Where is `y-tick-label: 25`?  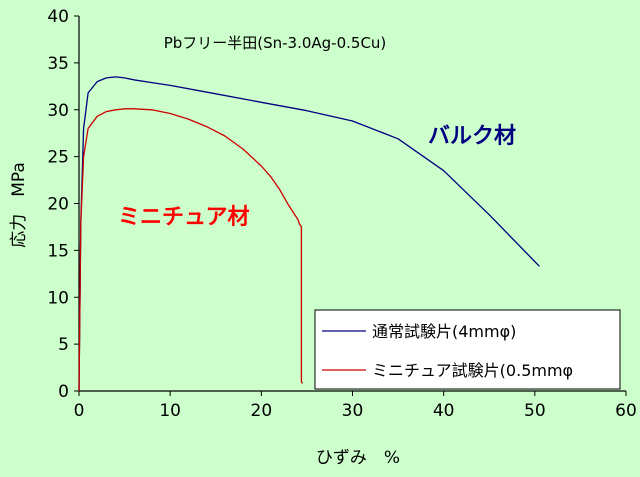 y-tick-label: 25 is located at coordinates (58, 158).